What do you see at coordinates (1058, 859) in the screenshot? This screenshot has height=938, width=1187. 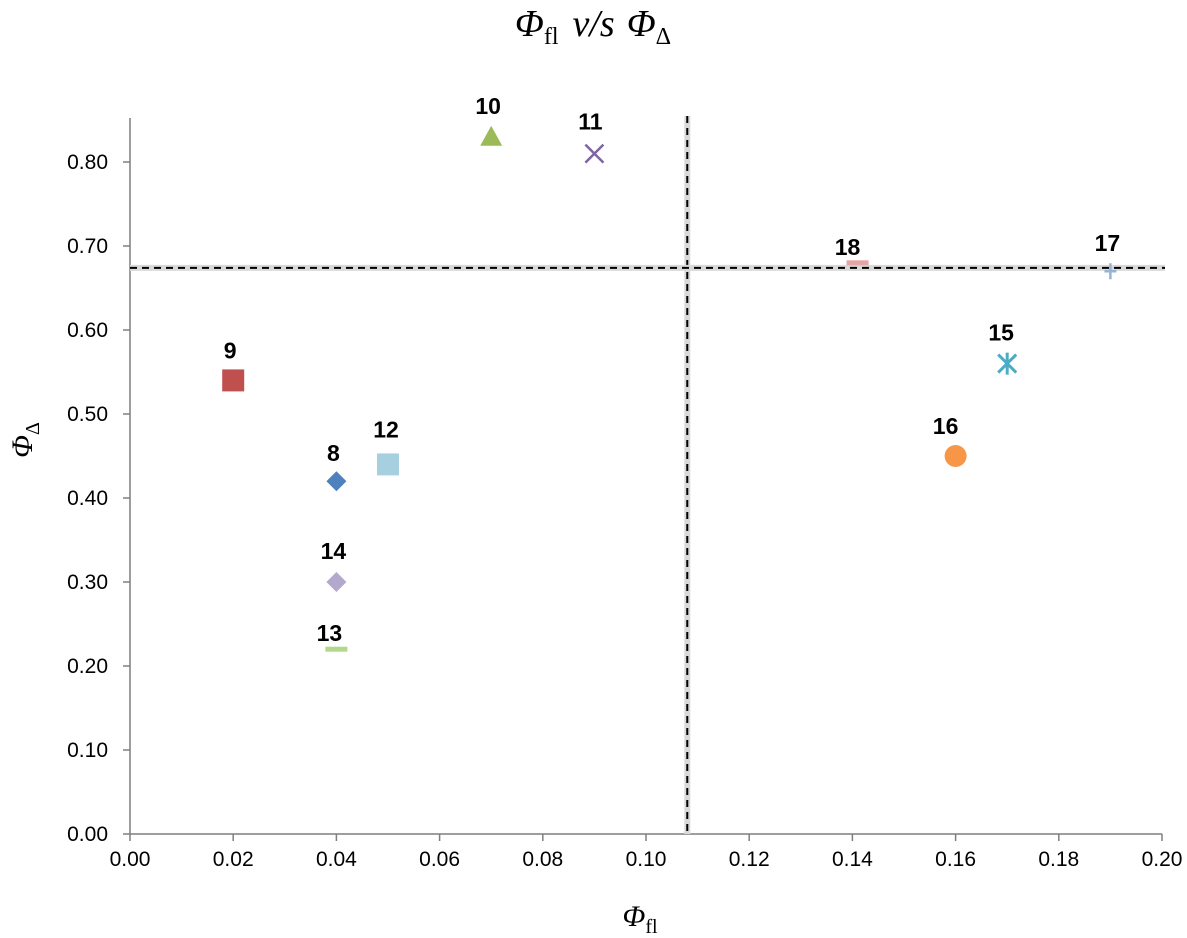 I see `x-tick-label: 0.18` at bounding box center [1058, 859].